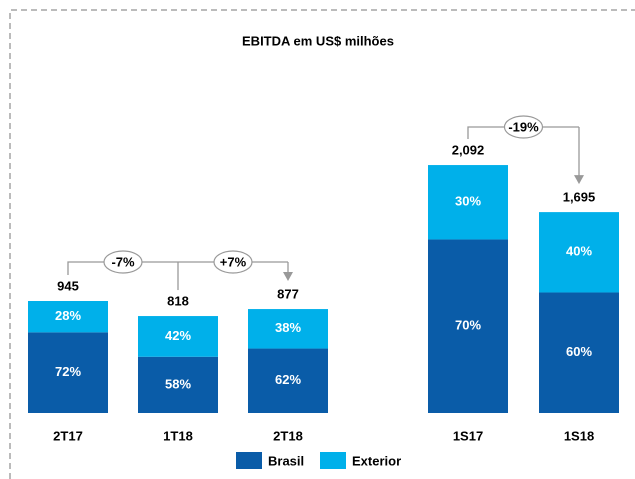 Image resolution: width=635 pixels, height=479 pixels. I want to click on x-tick-label: 1S17, so click(468, 435).